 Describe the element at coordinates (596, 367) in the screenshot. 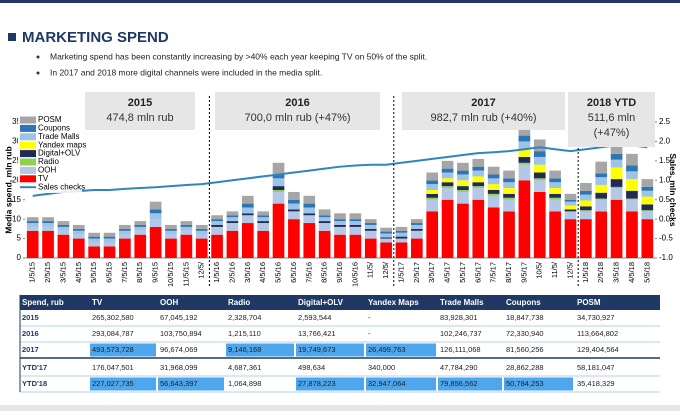

I see `table-cell: 58,181,047` at that location.